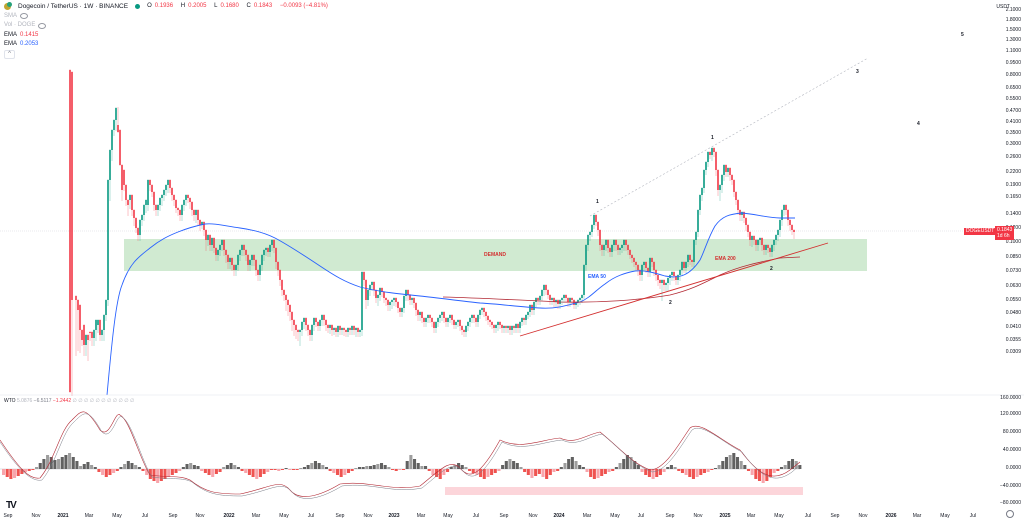 The width and height of the screenshot is (1024, 522). I want to click on time-tick: 2022, so click(229, 516).